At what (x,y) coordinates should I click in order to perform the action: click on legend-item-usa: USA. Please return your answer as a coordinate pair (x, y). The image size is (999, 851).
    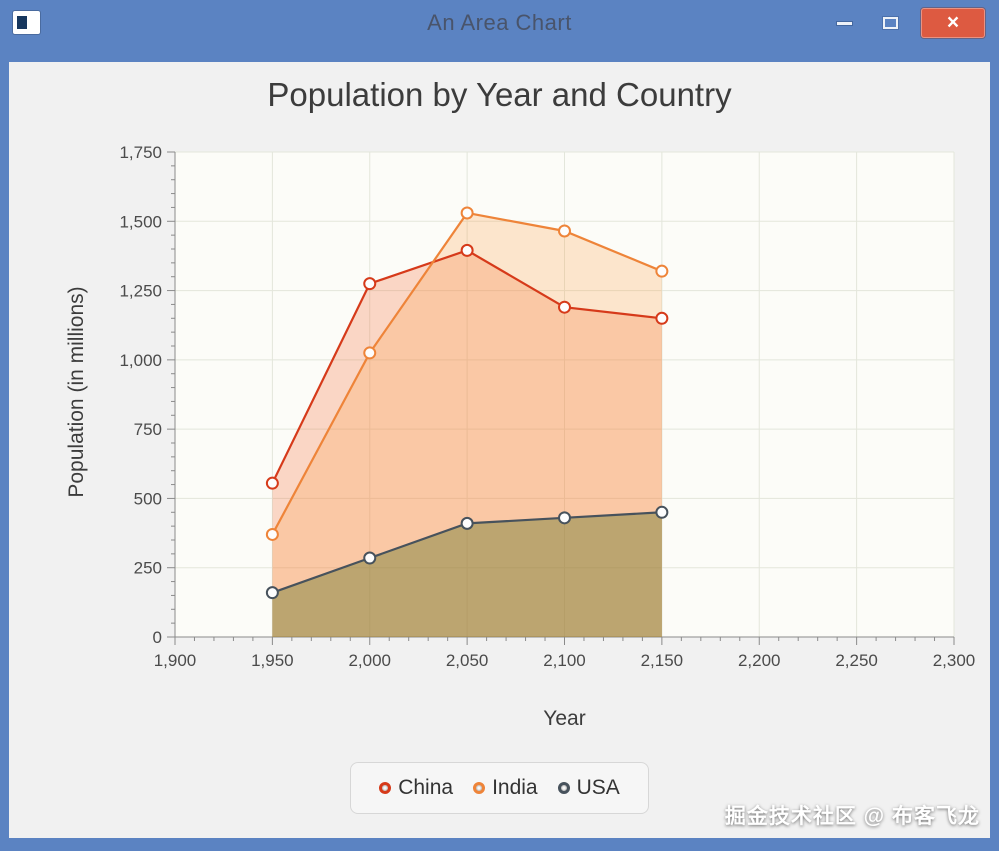
    Looking at the image, I should click on (588, 788).